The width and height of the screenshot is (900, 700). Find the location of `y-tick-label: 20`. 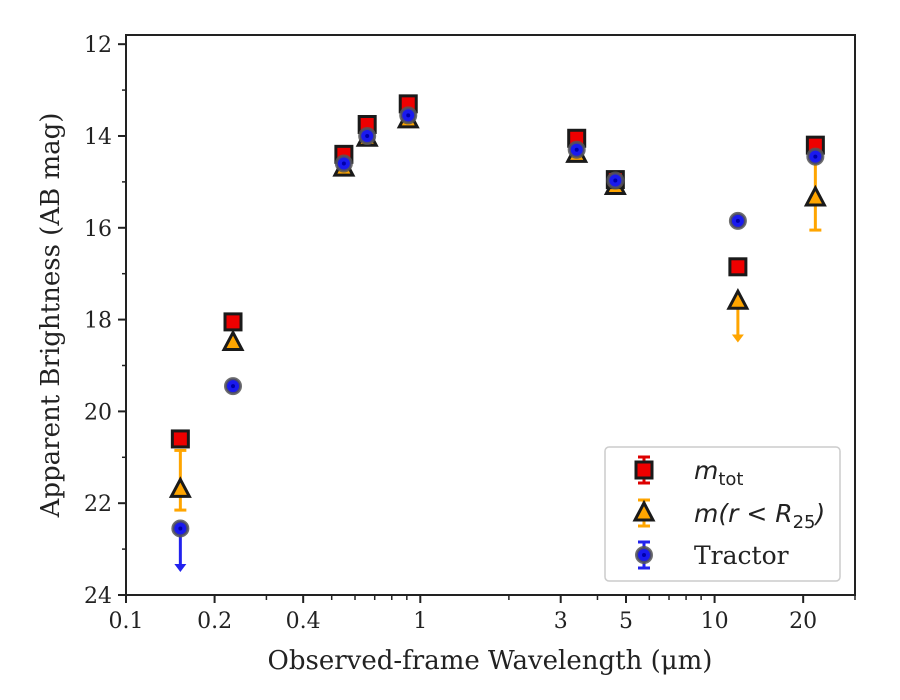

y-tick-label: 20 is located at coordinates (98, 412).